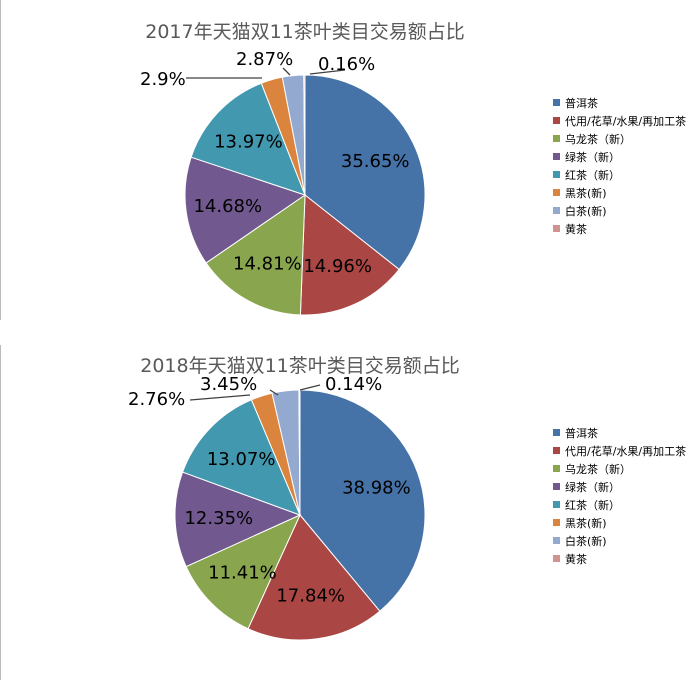 The width and height of the screenshot is (700, 680). Describe the element at coordinates (305, 32) in the screenshot. I see `chart-title: 2017年天猫双11茶叶类目交易额占比` at that location.